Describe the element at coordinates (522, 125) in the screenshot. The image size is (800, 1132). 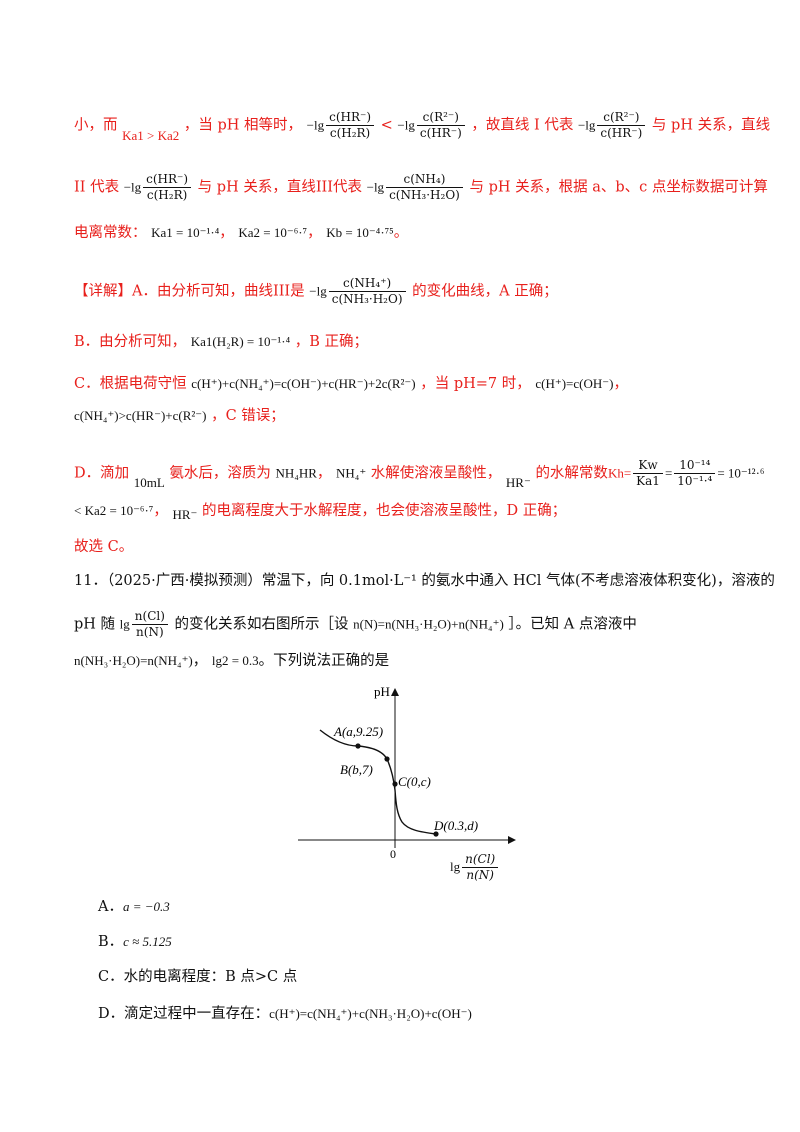
I see `text: ，故直线 I 代表` at that location.